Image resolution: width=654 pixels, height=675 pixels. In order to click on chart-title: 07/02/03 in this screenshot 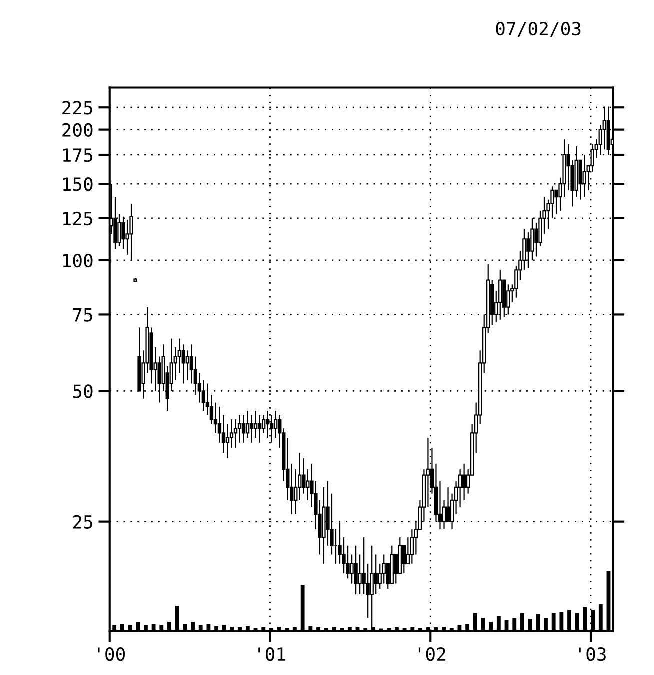, I will do `click(538, 30)`.